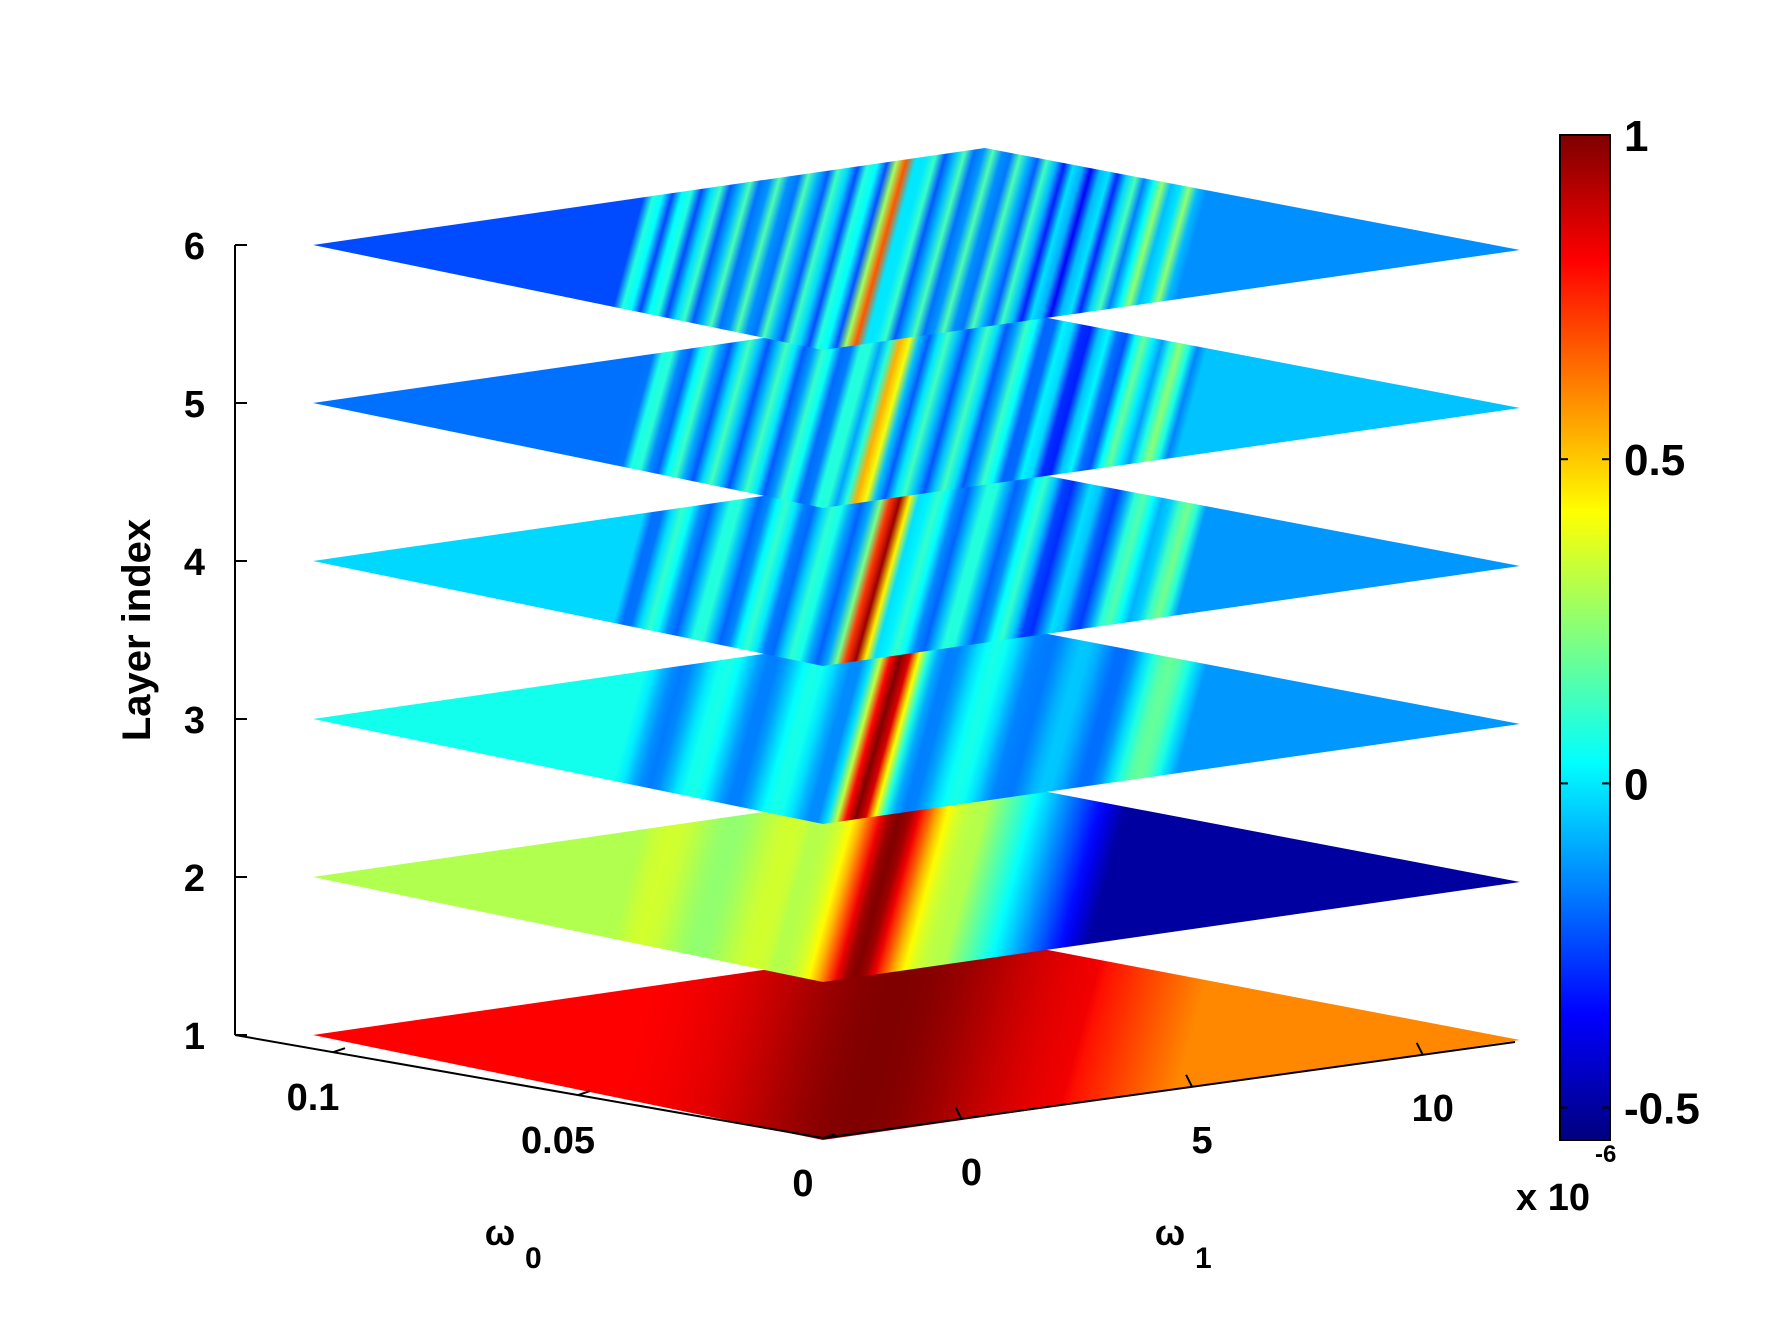 The image size is (1778, 1334). Describe the element at coordinates (1654, 460) in the screenshot. I see `colorbar-tick-label: 0.5` at that location.